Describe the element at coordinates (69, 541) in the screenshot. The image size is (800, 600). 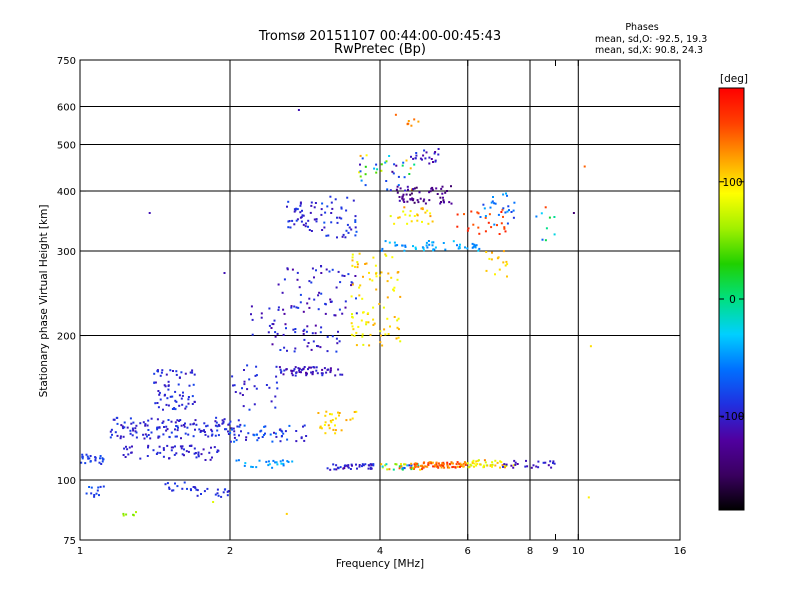
I see `y-tick-label: 75` at that location.